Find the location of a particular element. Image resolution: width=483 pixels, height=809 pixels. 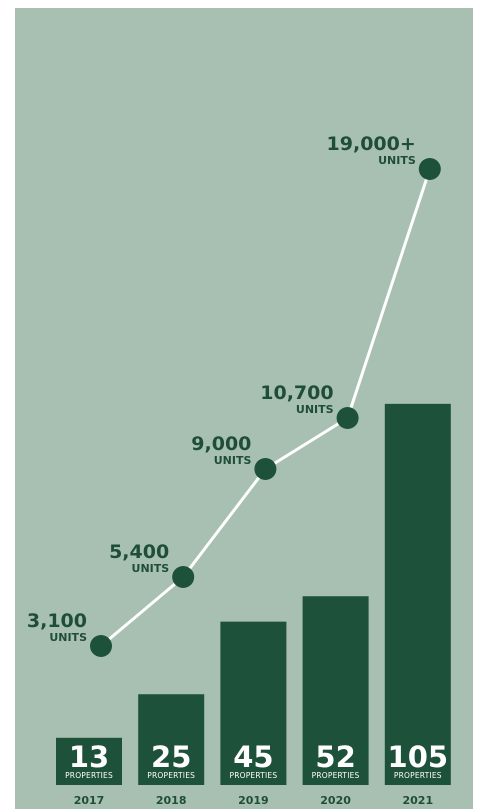

bar-unit-label-2020: PROPERTIES is located at coordinates (336, 775).